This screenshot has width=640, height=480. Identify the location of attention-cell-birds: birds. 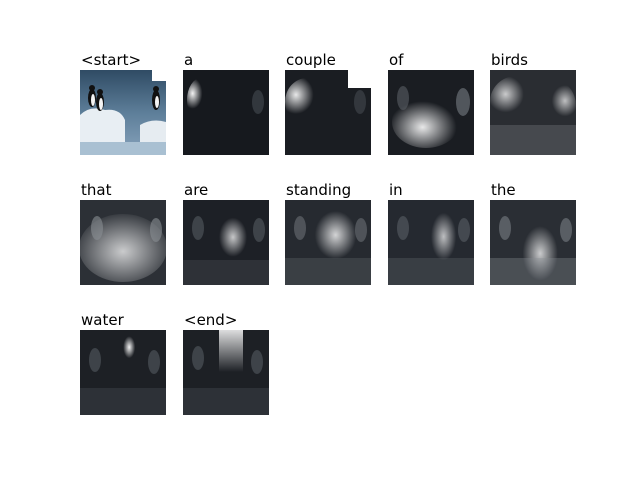
(533, 102).